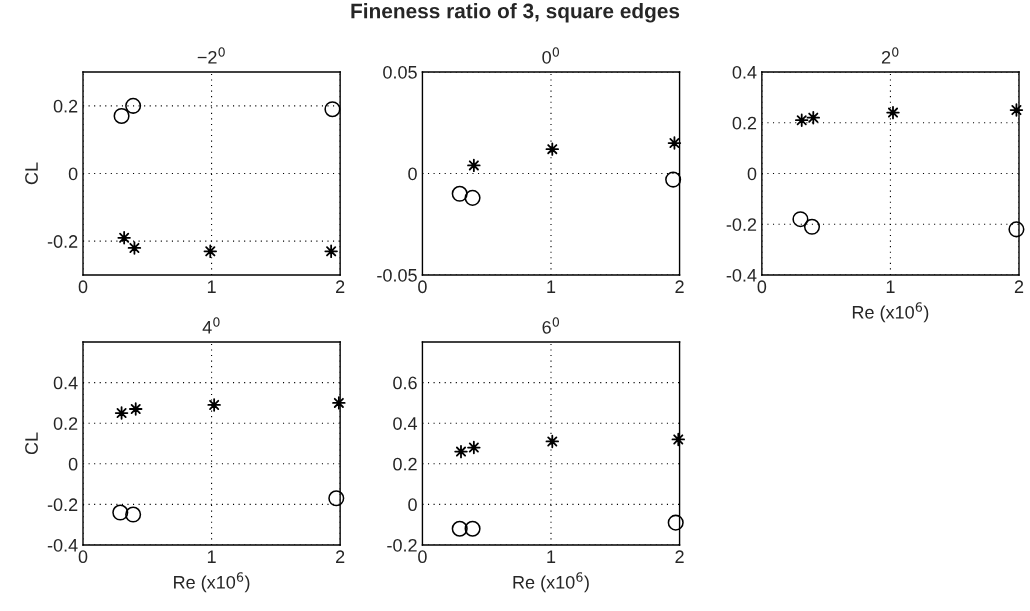 Image resolution: width=1030 pixels, height=611 pixels. What do you see at coordinates (211, 325) in the screenshot?
I see `chart-subtitle: 4$^{0}$` at bounding box center [211, 325].